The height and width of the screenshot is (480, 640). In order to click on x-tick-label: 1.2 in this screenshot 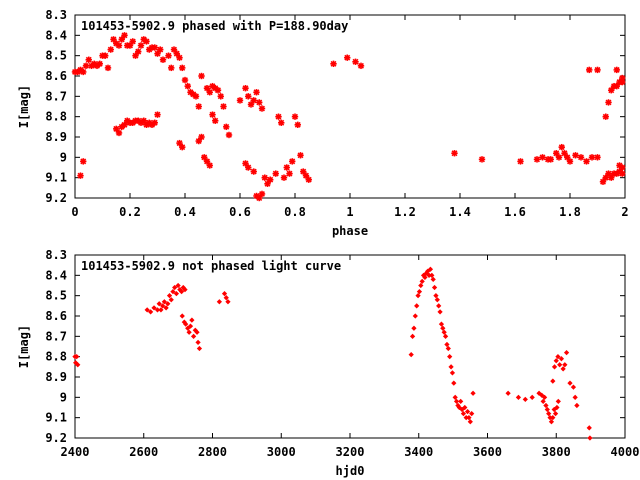, I will do `click(405, 212)`.